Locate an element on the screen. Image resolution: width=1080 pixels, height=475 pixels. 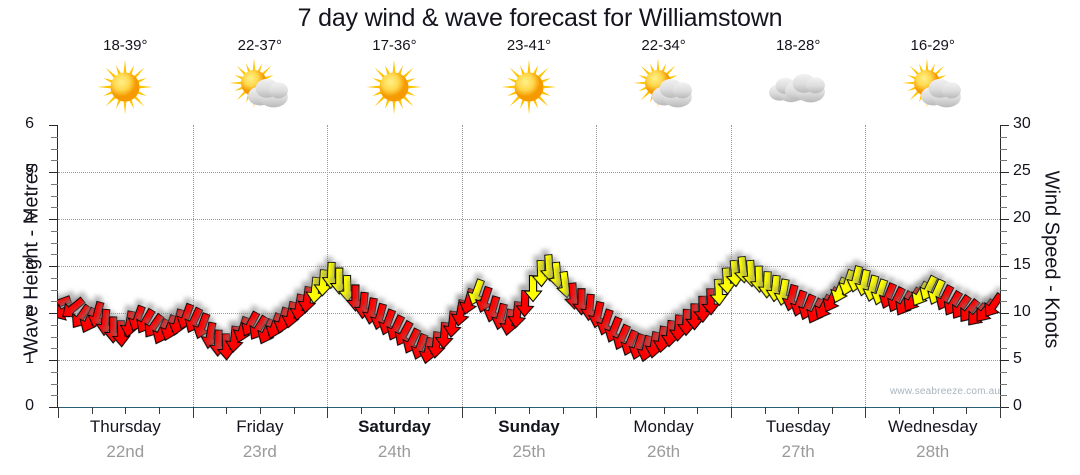
day-name-label: Thursday is located at coordinates (125, 426).